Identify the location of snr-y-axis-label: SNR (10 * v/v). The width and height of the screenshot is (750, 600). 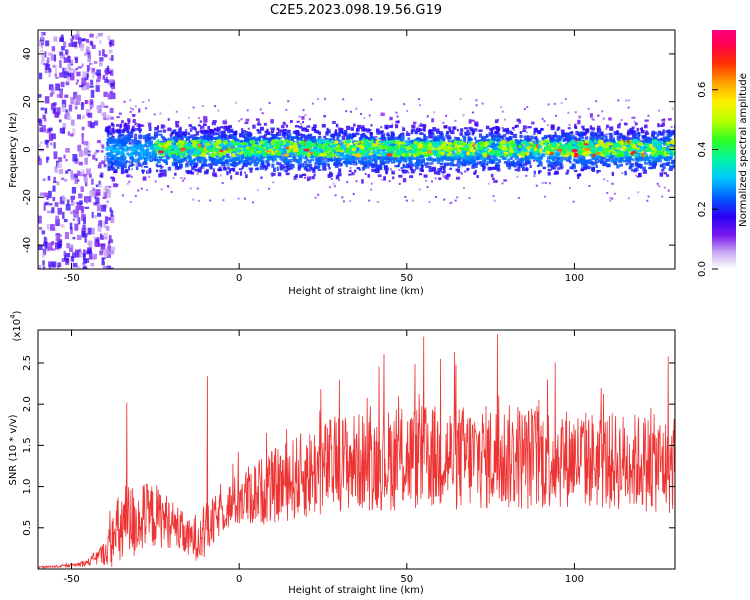
(13, 449).